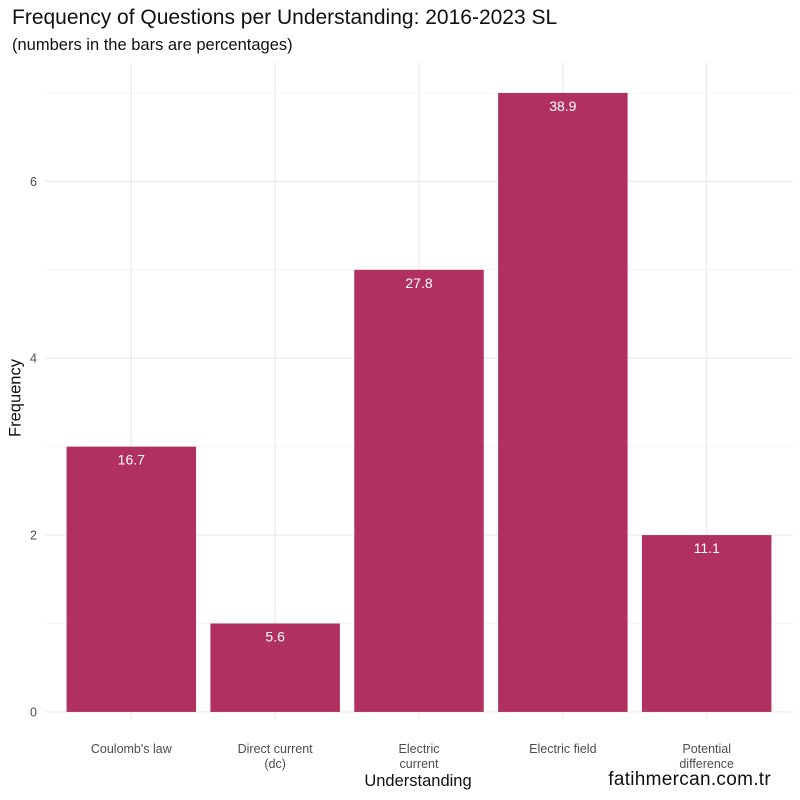  Describe the element at coordinates (33, 536) in the screenshot. I see `y-tick-label: 2` at that location.